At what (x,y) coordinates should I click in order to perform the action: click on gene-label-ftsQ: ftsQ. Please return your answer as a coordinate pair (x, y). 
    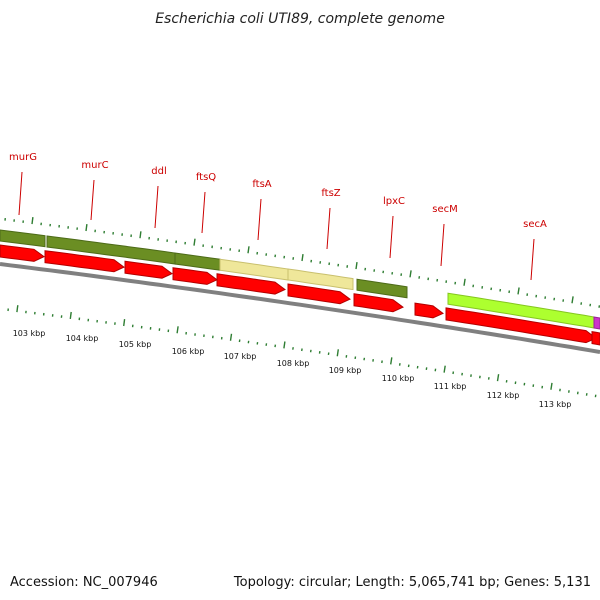
    Looking at the image, I should click on (206, 177).